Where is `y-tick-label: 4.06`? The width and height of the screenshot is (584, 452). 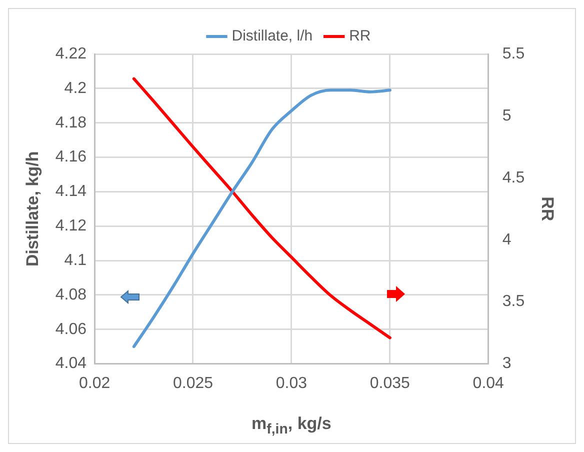 y-tick-label: 4.06 is located at coordinates (71, 329).